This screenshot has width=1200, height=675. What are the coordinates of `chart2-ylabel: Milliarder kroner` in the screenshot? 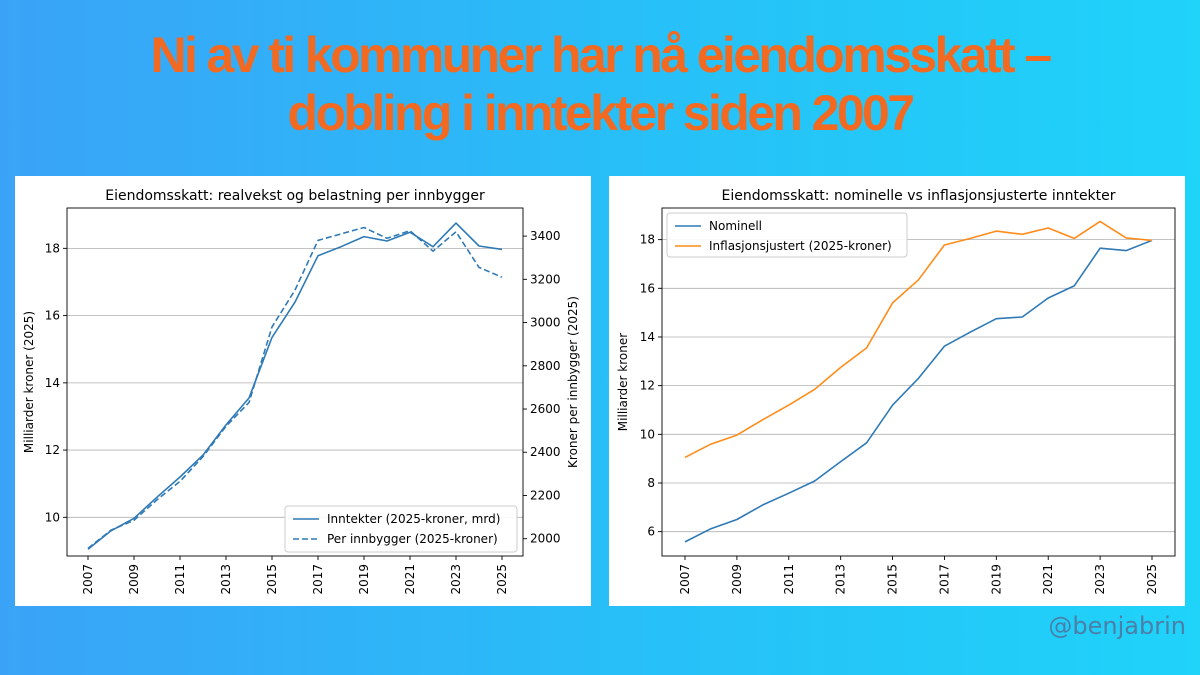 It's located at (623, 382).